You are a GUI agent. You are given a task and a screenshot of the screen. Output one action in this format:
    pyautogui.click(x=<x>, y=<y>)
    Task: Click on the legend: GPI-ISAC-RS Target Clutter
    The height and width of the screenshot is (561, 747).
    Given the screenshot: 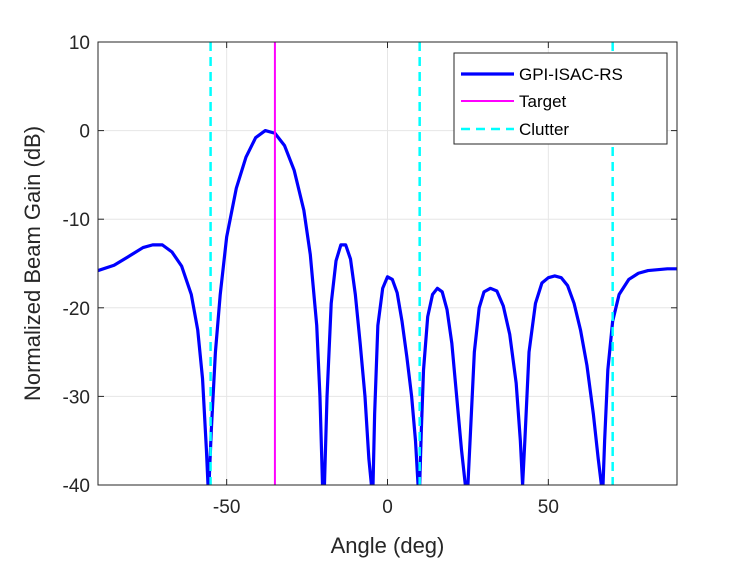 What is the action you would take?
    pyautogui.click(x=560, y=98)
    